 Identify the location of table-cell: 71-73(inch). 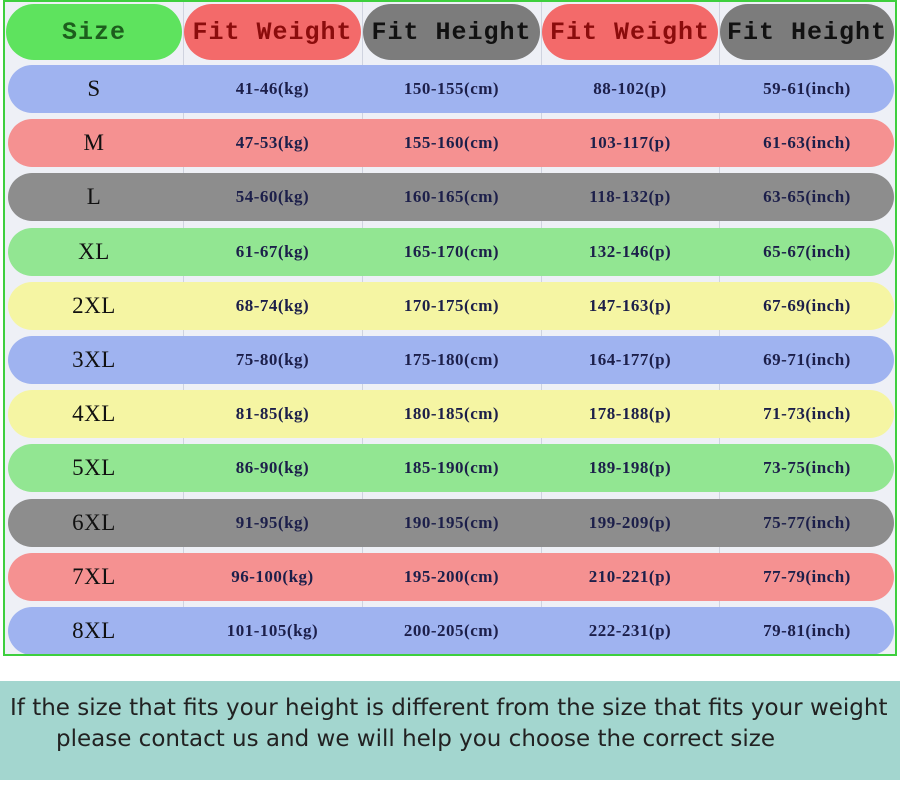
(807, 414).